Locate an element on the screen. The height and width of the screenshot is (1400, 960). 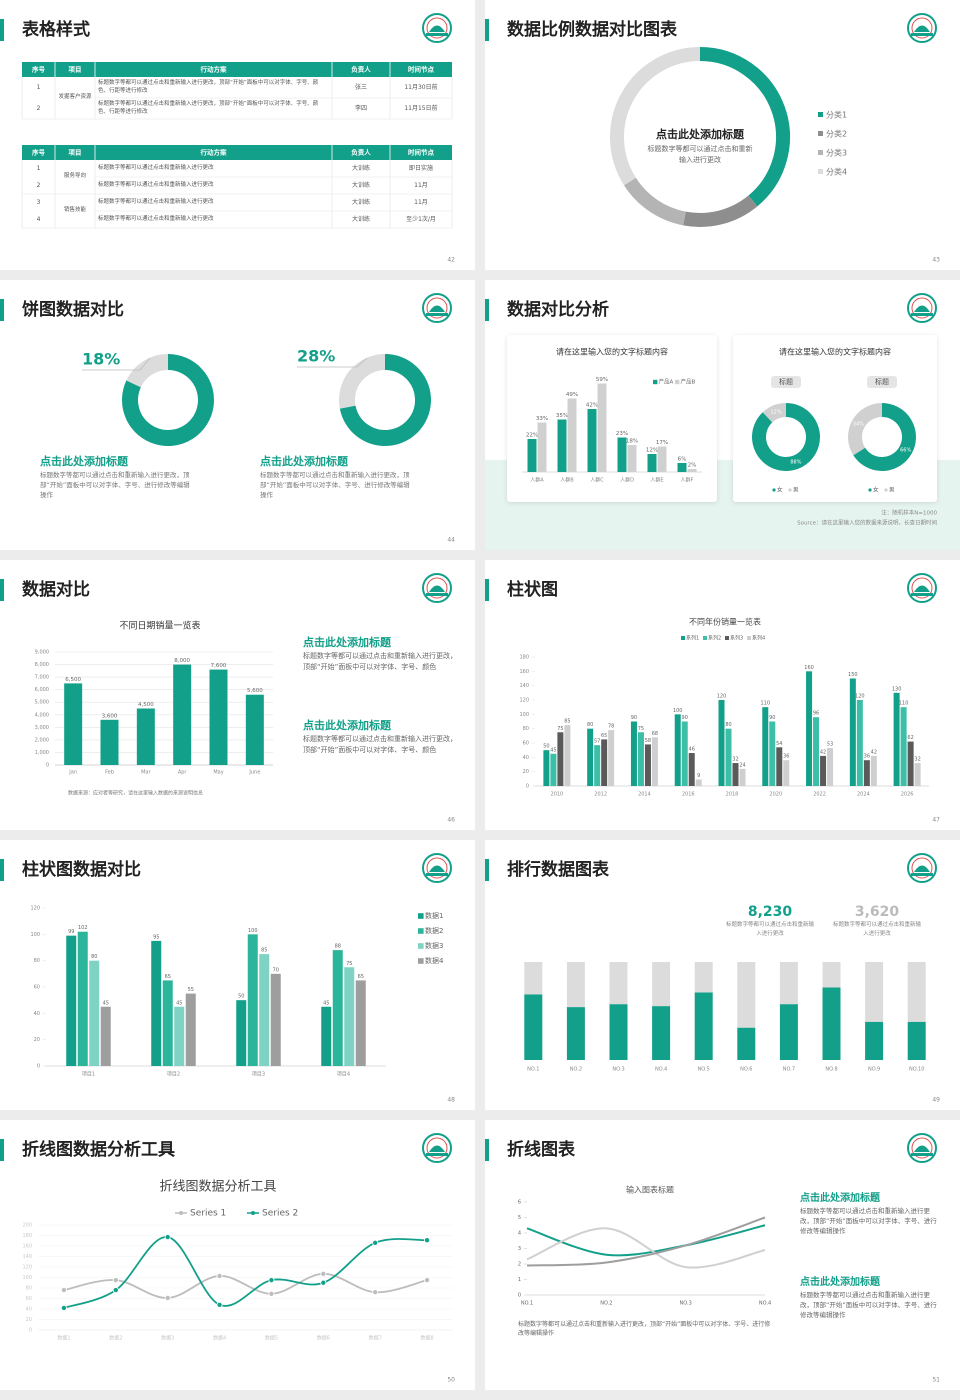
value-label: 78 is located at coordinates (611, 727).